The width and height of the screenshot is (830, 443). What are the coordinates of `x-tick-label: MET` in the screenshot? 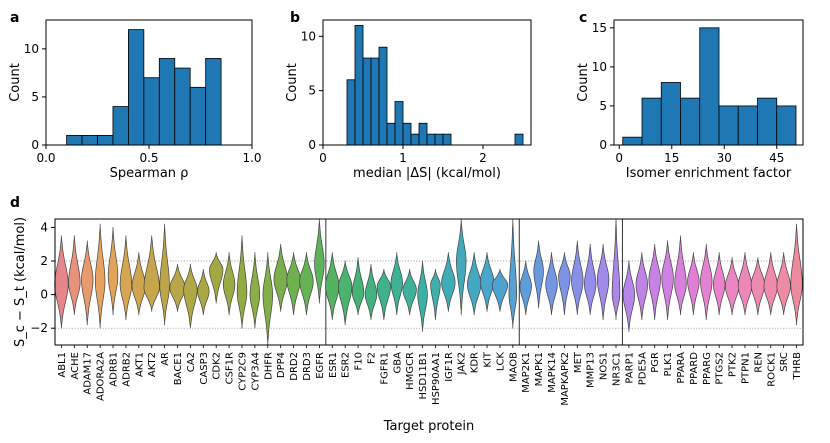 It's located at (578, 362).